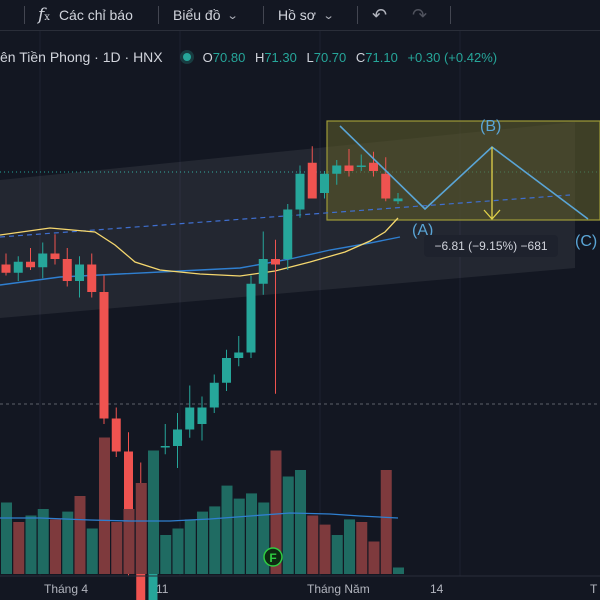  I want to click on financials-marker-circle, so click(273, 557).